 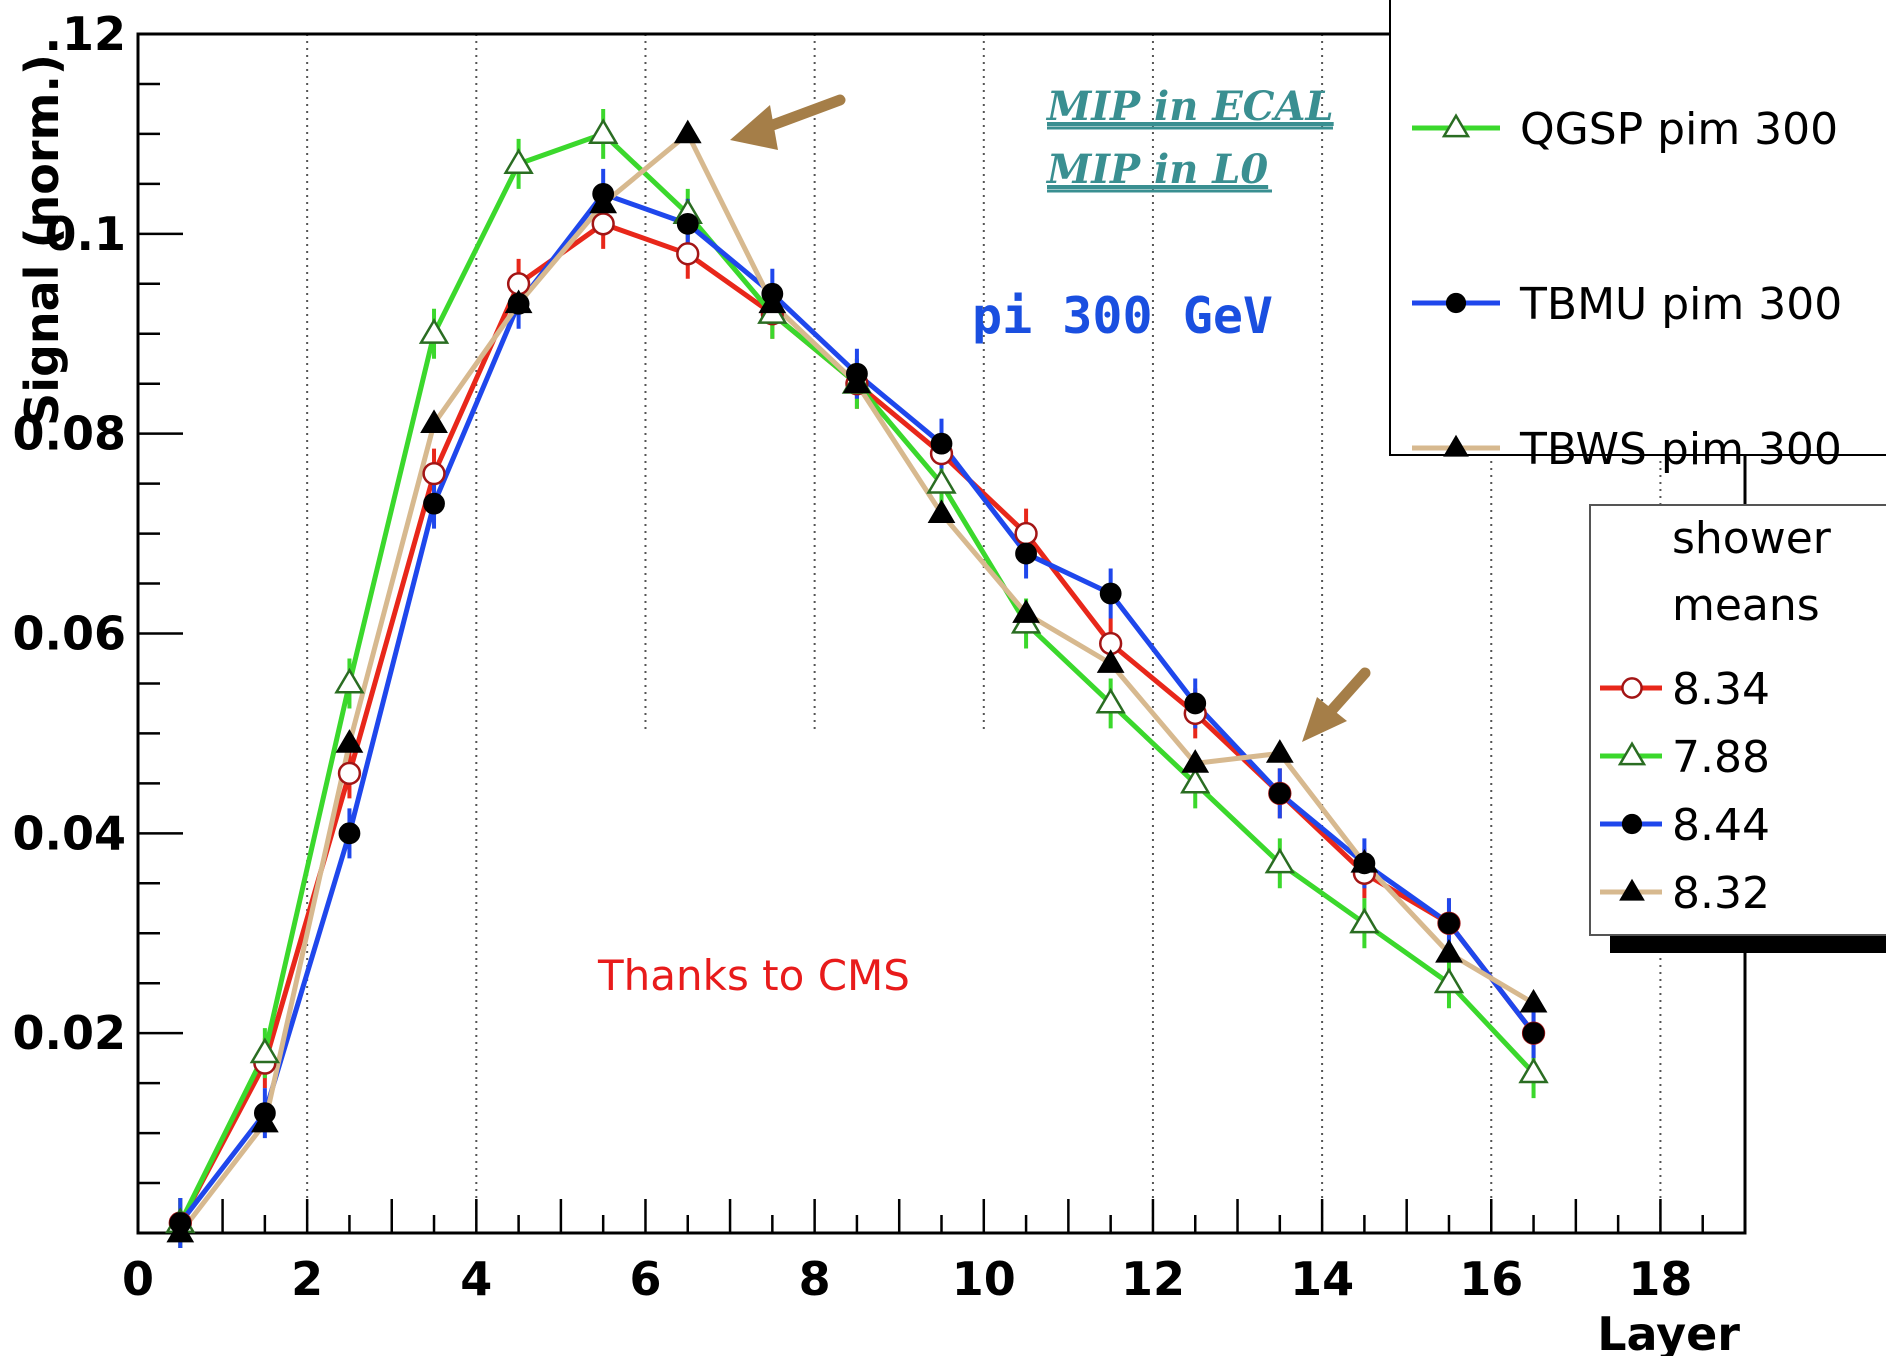 What do you see at coordinates (754, 127) in the screenshot?
I see `arrow-1-head` at bounding box center [754, 127].